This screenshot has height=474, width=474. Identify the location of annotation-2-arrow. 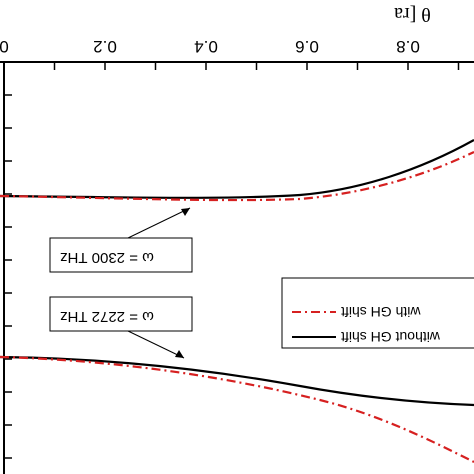
(156, 344).